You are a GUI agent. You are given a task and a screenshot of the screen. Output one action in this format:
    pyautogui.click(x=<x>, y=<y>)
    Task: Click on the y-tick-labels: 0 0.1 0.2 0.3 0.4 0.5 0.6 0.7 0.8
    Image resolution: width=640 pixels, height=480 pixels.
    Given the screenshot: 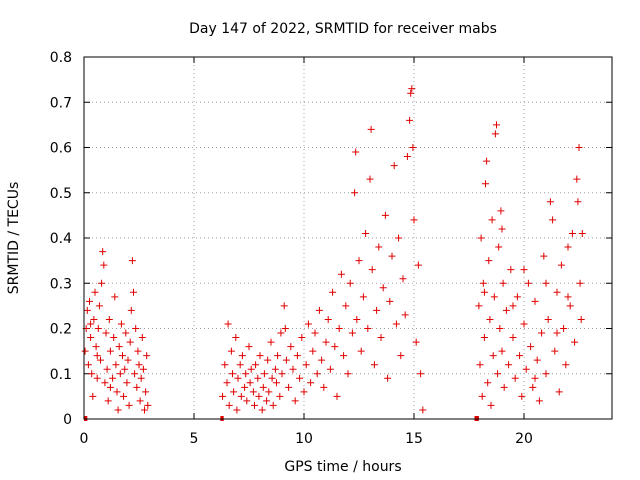 What is the action you would take?
    pyautogui.click(x=61, y=239)
    